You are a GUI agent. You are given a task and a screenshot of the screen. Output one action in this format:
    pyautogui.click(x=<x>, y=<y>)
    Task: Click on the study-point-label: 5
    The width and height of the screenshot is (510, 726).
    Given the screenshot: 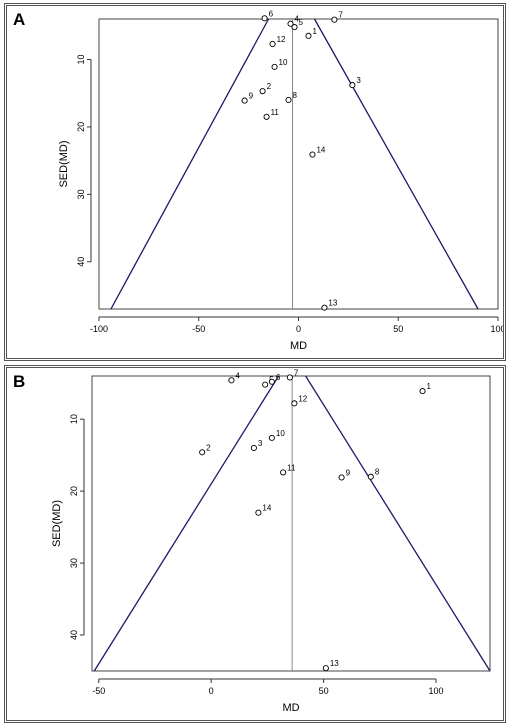 What is the action you would take?
    pyautogui.click(x=301, y=22)
    